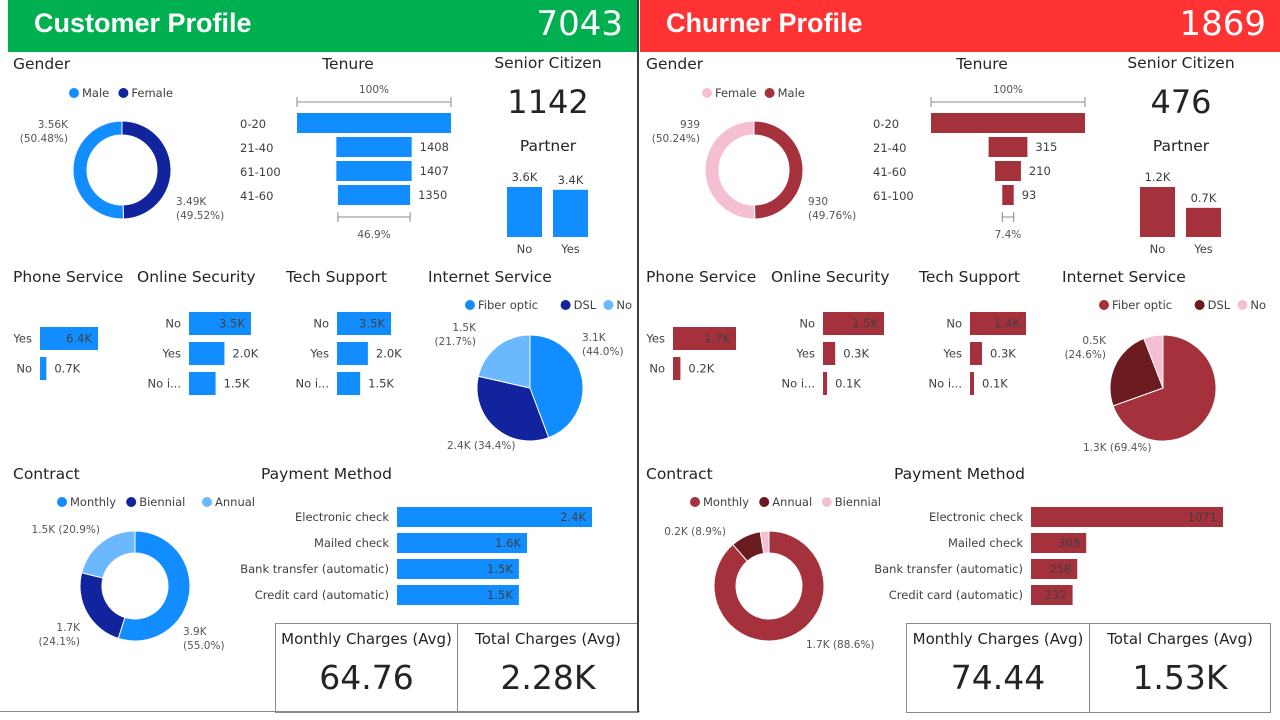  Describe the element at coordinates (792, 502) in the screenshot. I see `contract-legend-item: Annual` at that location.